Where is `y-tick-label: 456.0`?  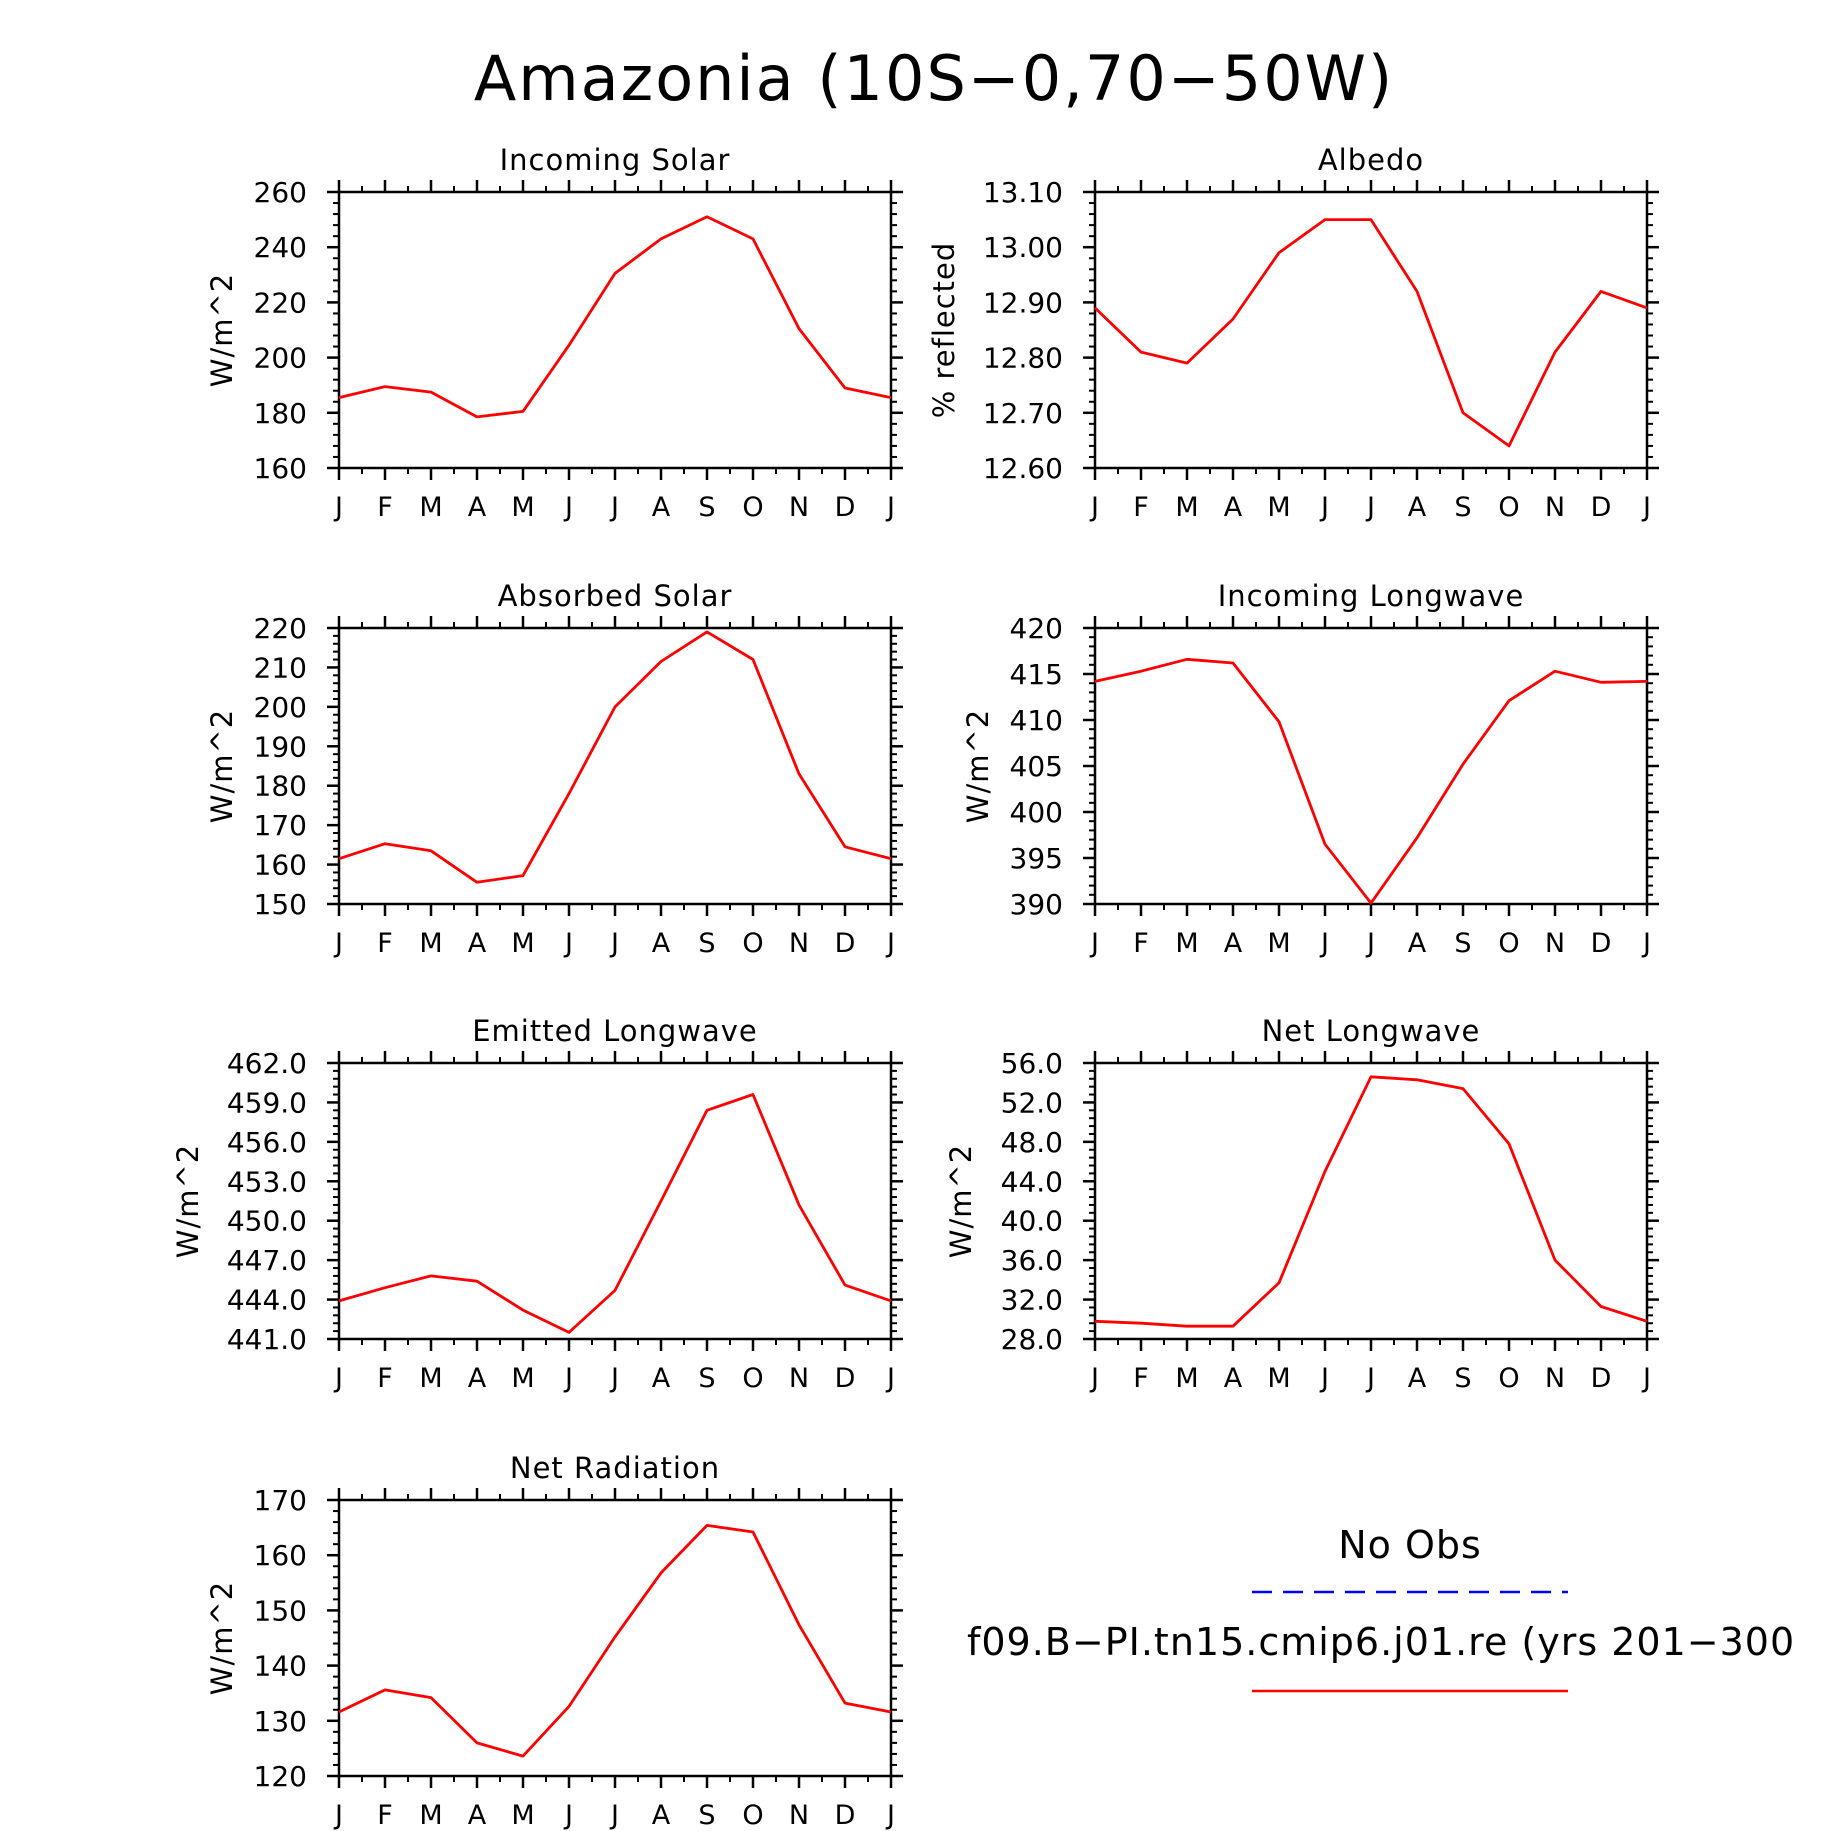 y-tick-label: 456.0 is located at coordinates (267, 1142).